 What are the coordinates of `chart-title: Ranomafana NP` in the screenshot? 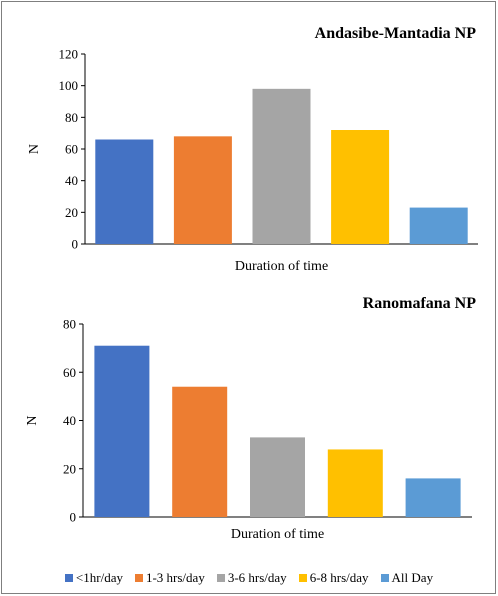 It's located at (420, 303).